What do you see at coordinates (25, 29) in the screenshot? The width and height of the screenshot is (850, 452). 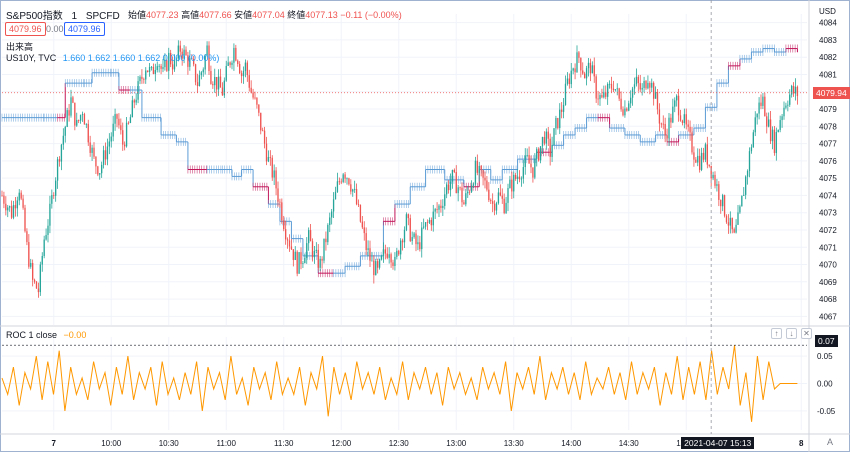 I see `bid-price-box: 4079.96` at bounding box center [25, 29].